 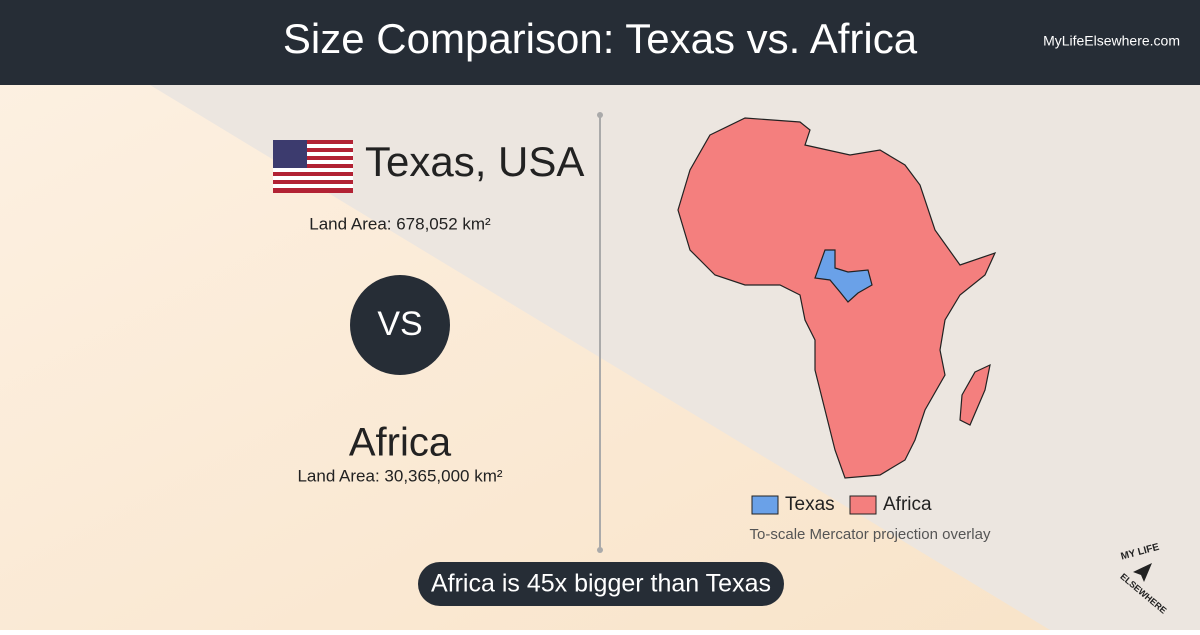 What do you see at coordinates (313, 166) in the screenshot?
I see `us-flag` at bounding box center [313, 166].